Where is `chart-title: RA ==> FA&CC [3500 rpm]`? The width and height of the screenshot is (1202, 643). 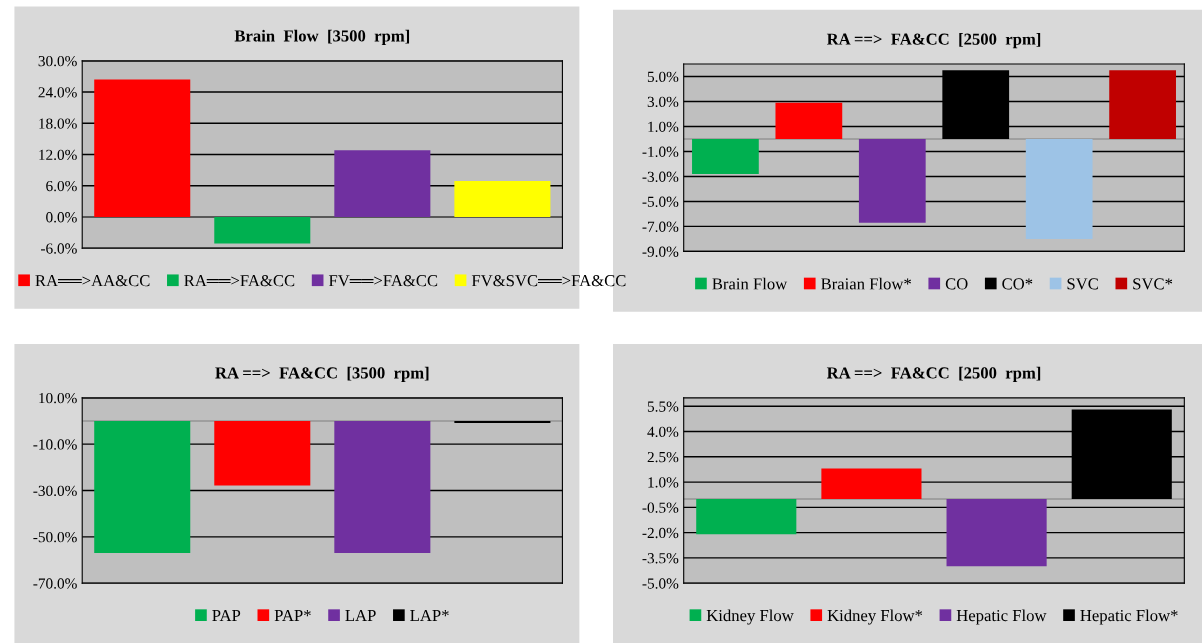
chart-title: RA ==> FA&CC [3500 rpm] is located at coordinates (322, 374).